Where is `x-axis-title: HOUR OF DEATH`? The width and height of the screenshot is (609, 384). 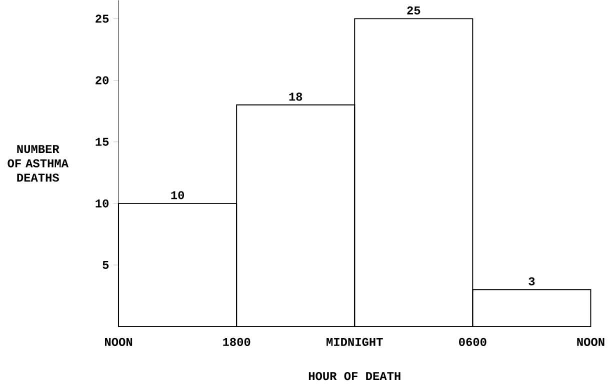
x-axis-title: HOUR OF DEATH is located at coordinates (354, 376).